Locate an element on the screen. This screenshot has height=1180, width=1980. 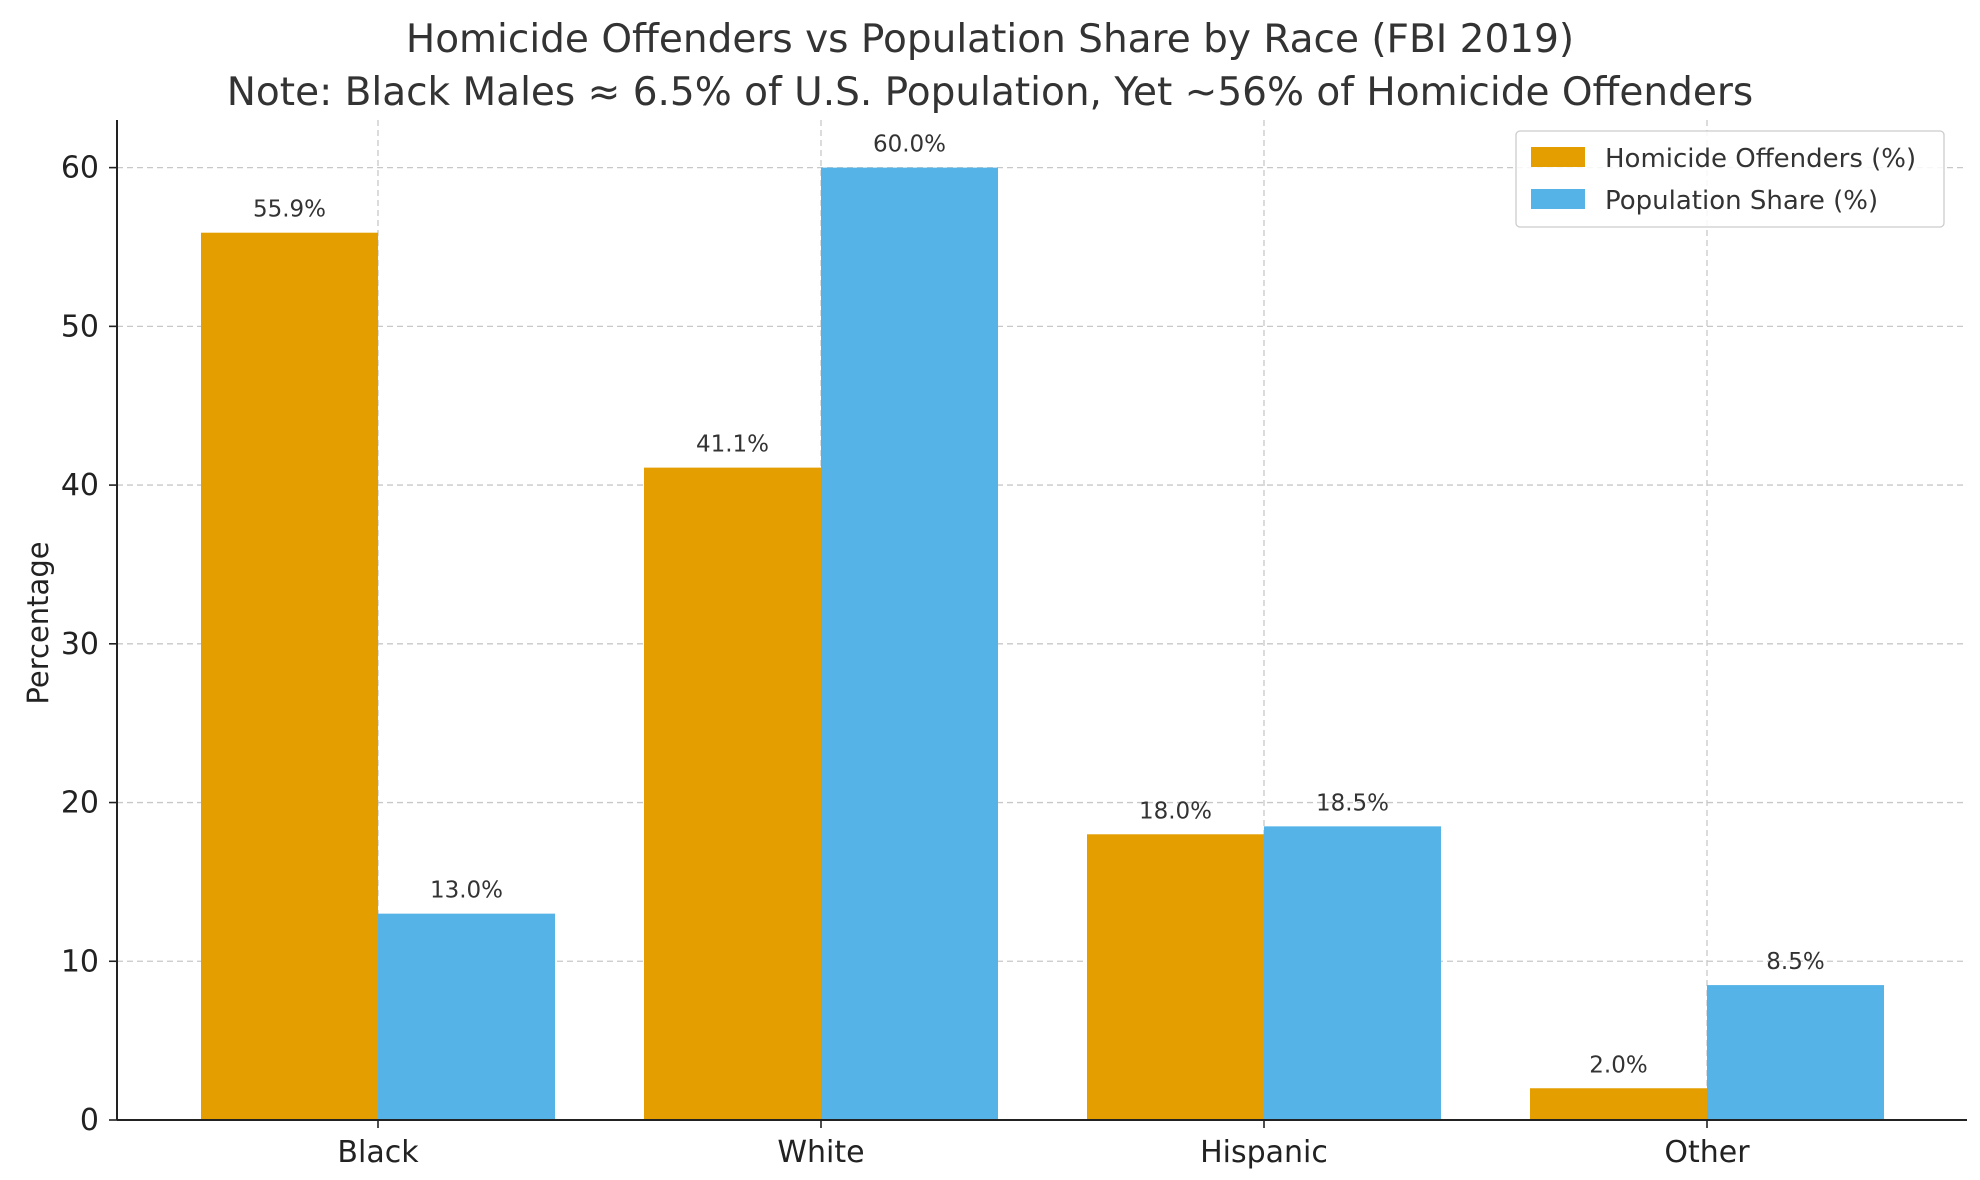
bar-homicide-offenders-black is located at coordinates (289, 676).